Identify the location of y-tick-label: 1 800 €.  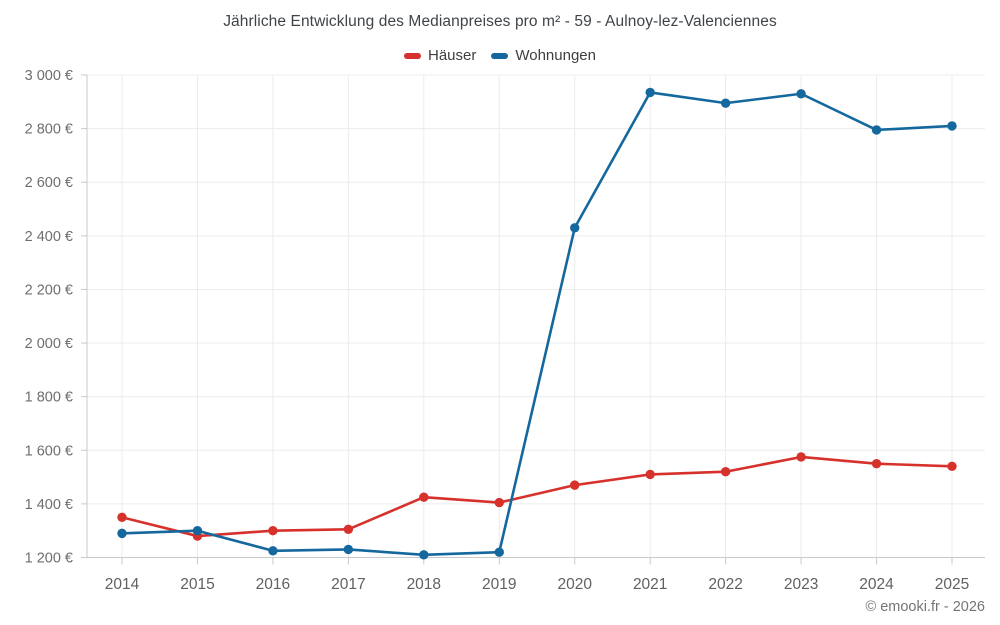
(49, 398).